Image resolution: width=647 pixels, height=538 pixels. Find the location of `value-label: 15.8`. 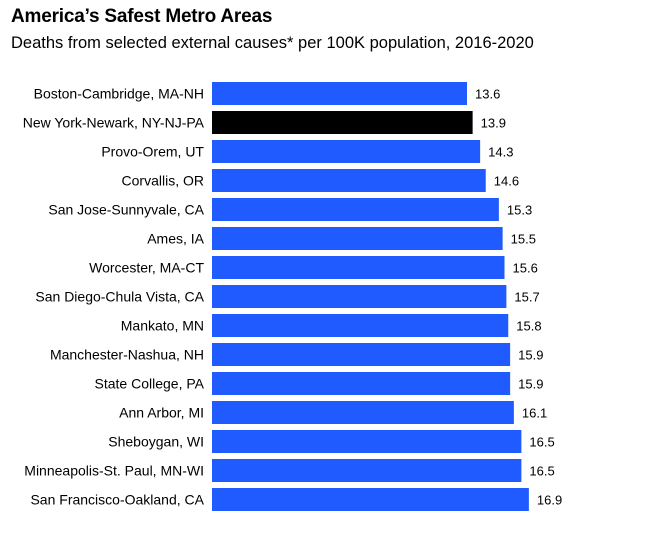

value-label: 15.8 is located at coordinates (528, 326).